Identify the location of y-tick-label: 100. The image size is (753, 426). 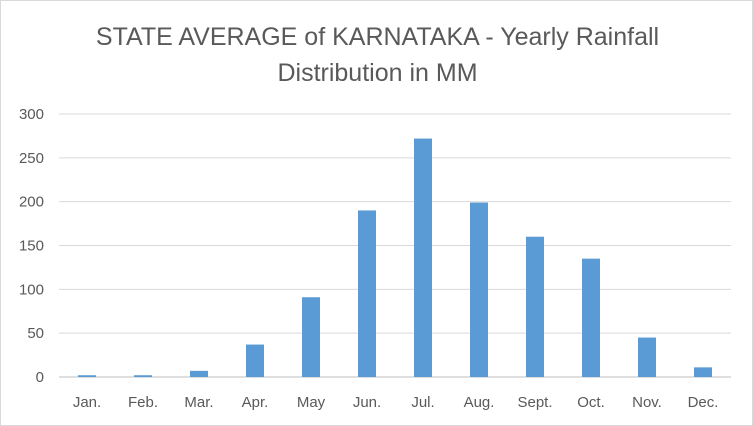
(31, 289).